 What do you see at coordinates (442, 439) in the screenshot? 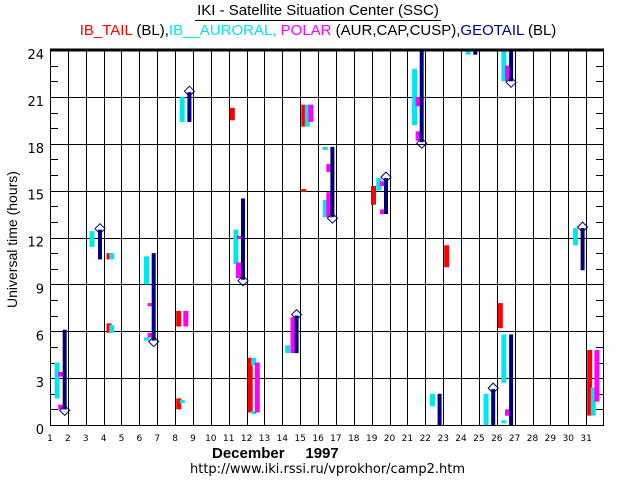
I see `x-tick-label: 23` at bounding box center [442, 439].